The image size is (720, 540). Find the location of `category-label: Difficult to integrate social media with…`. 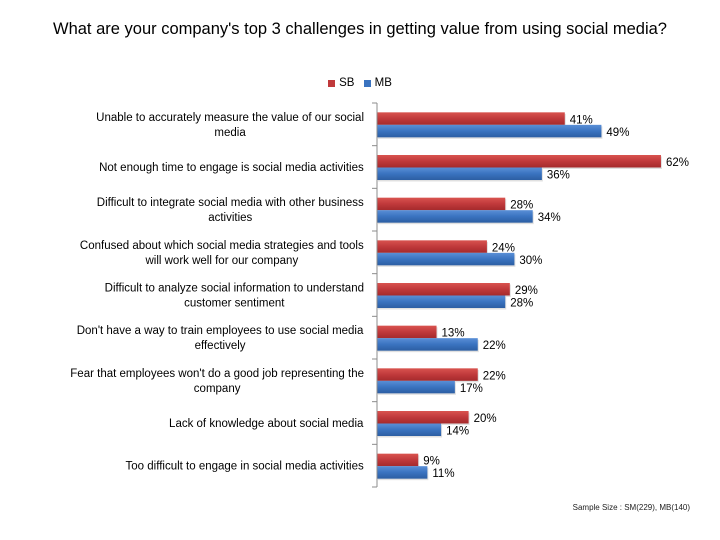

category-label: Difficult to integrate social media with… is located at coordinates (230, 210).